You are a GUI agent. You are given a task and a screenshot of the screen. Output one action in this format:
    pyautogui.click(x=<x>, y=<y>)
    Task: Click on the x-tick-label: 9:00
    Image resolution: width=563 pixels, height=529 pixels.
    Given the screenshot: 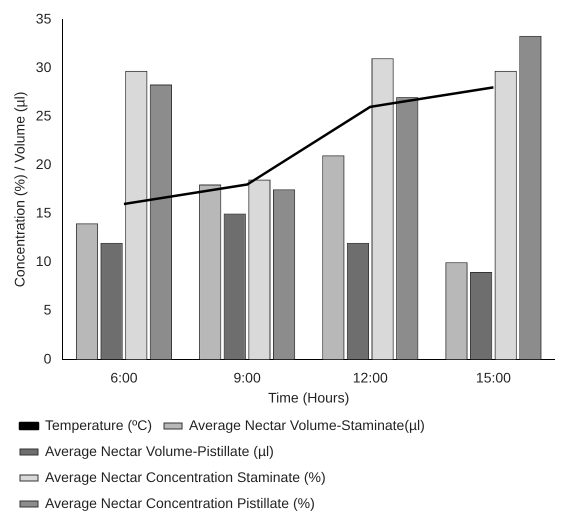 What is the action you would take?
    pyautogui.click(x=247, y=378)
    